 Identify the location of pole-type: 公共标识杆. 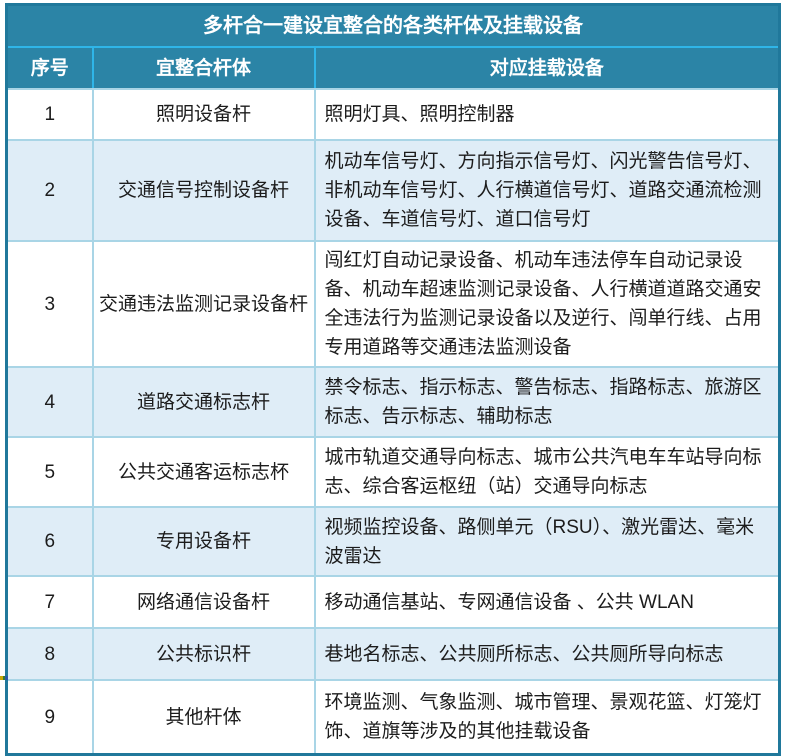
(203, 654).